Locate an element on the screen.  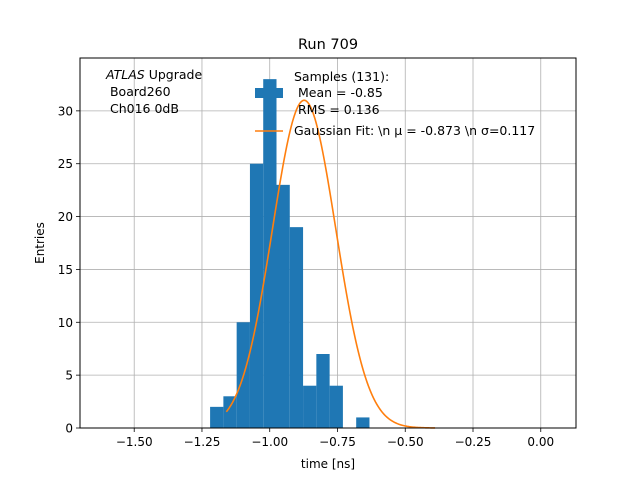
x-tick-label: −1.25 is located at coordinates (202, 442).